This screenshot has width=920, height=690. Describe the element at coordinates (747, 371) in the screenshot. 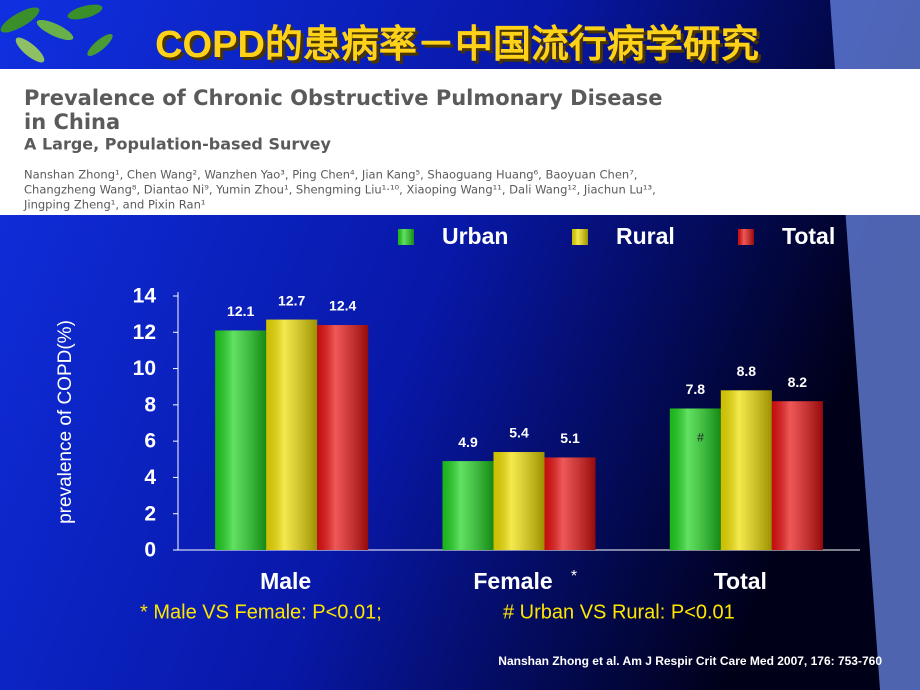

I see `data-label: 8.8` at that location.